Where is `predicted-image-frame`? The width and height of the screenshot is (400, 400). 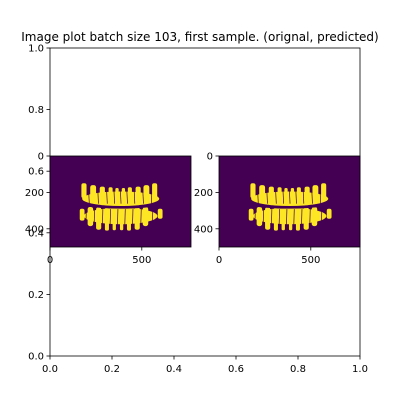
predicted-image-frame is located at coordinates (289, 201).